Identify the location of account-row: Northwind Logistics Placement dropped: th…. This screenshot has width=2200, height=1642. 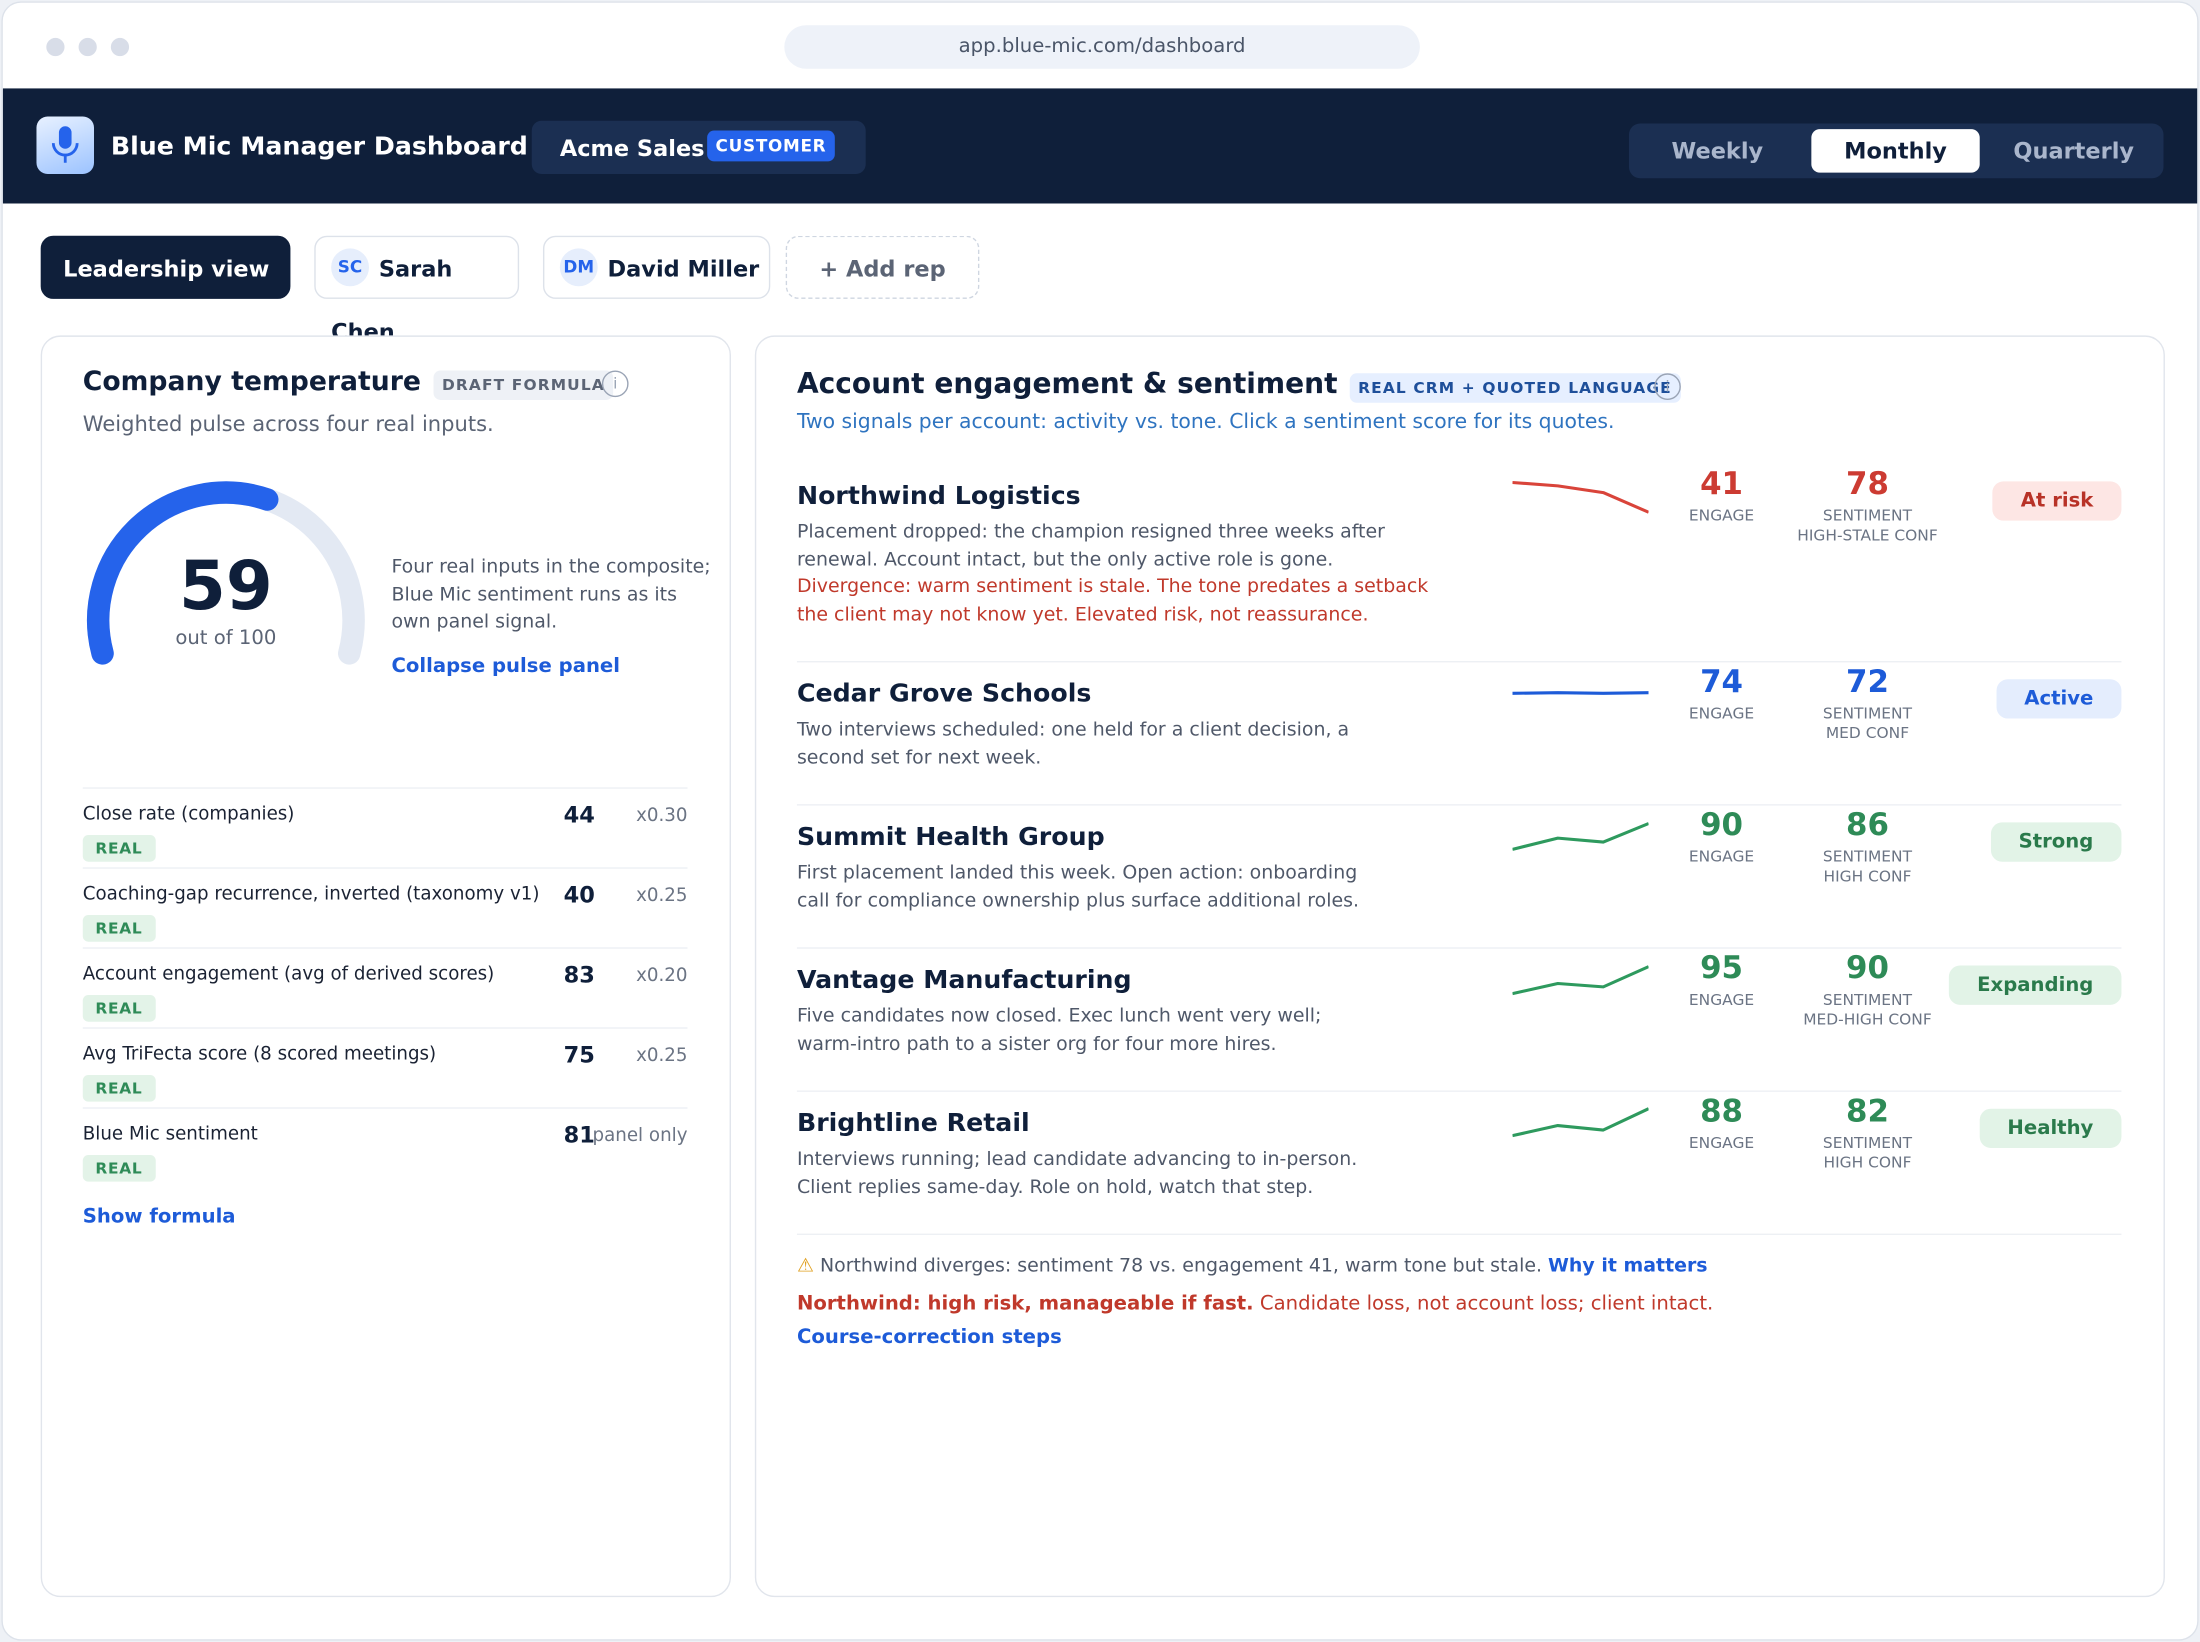
(1459, 564).